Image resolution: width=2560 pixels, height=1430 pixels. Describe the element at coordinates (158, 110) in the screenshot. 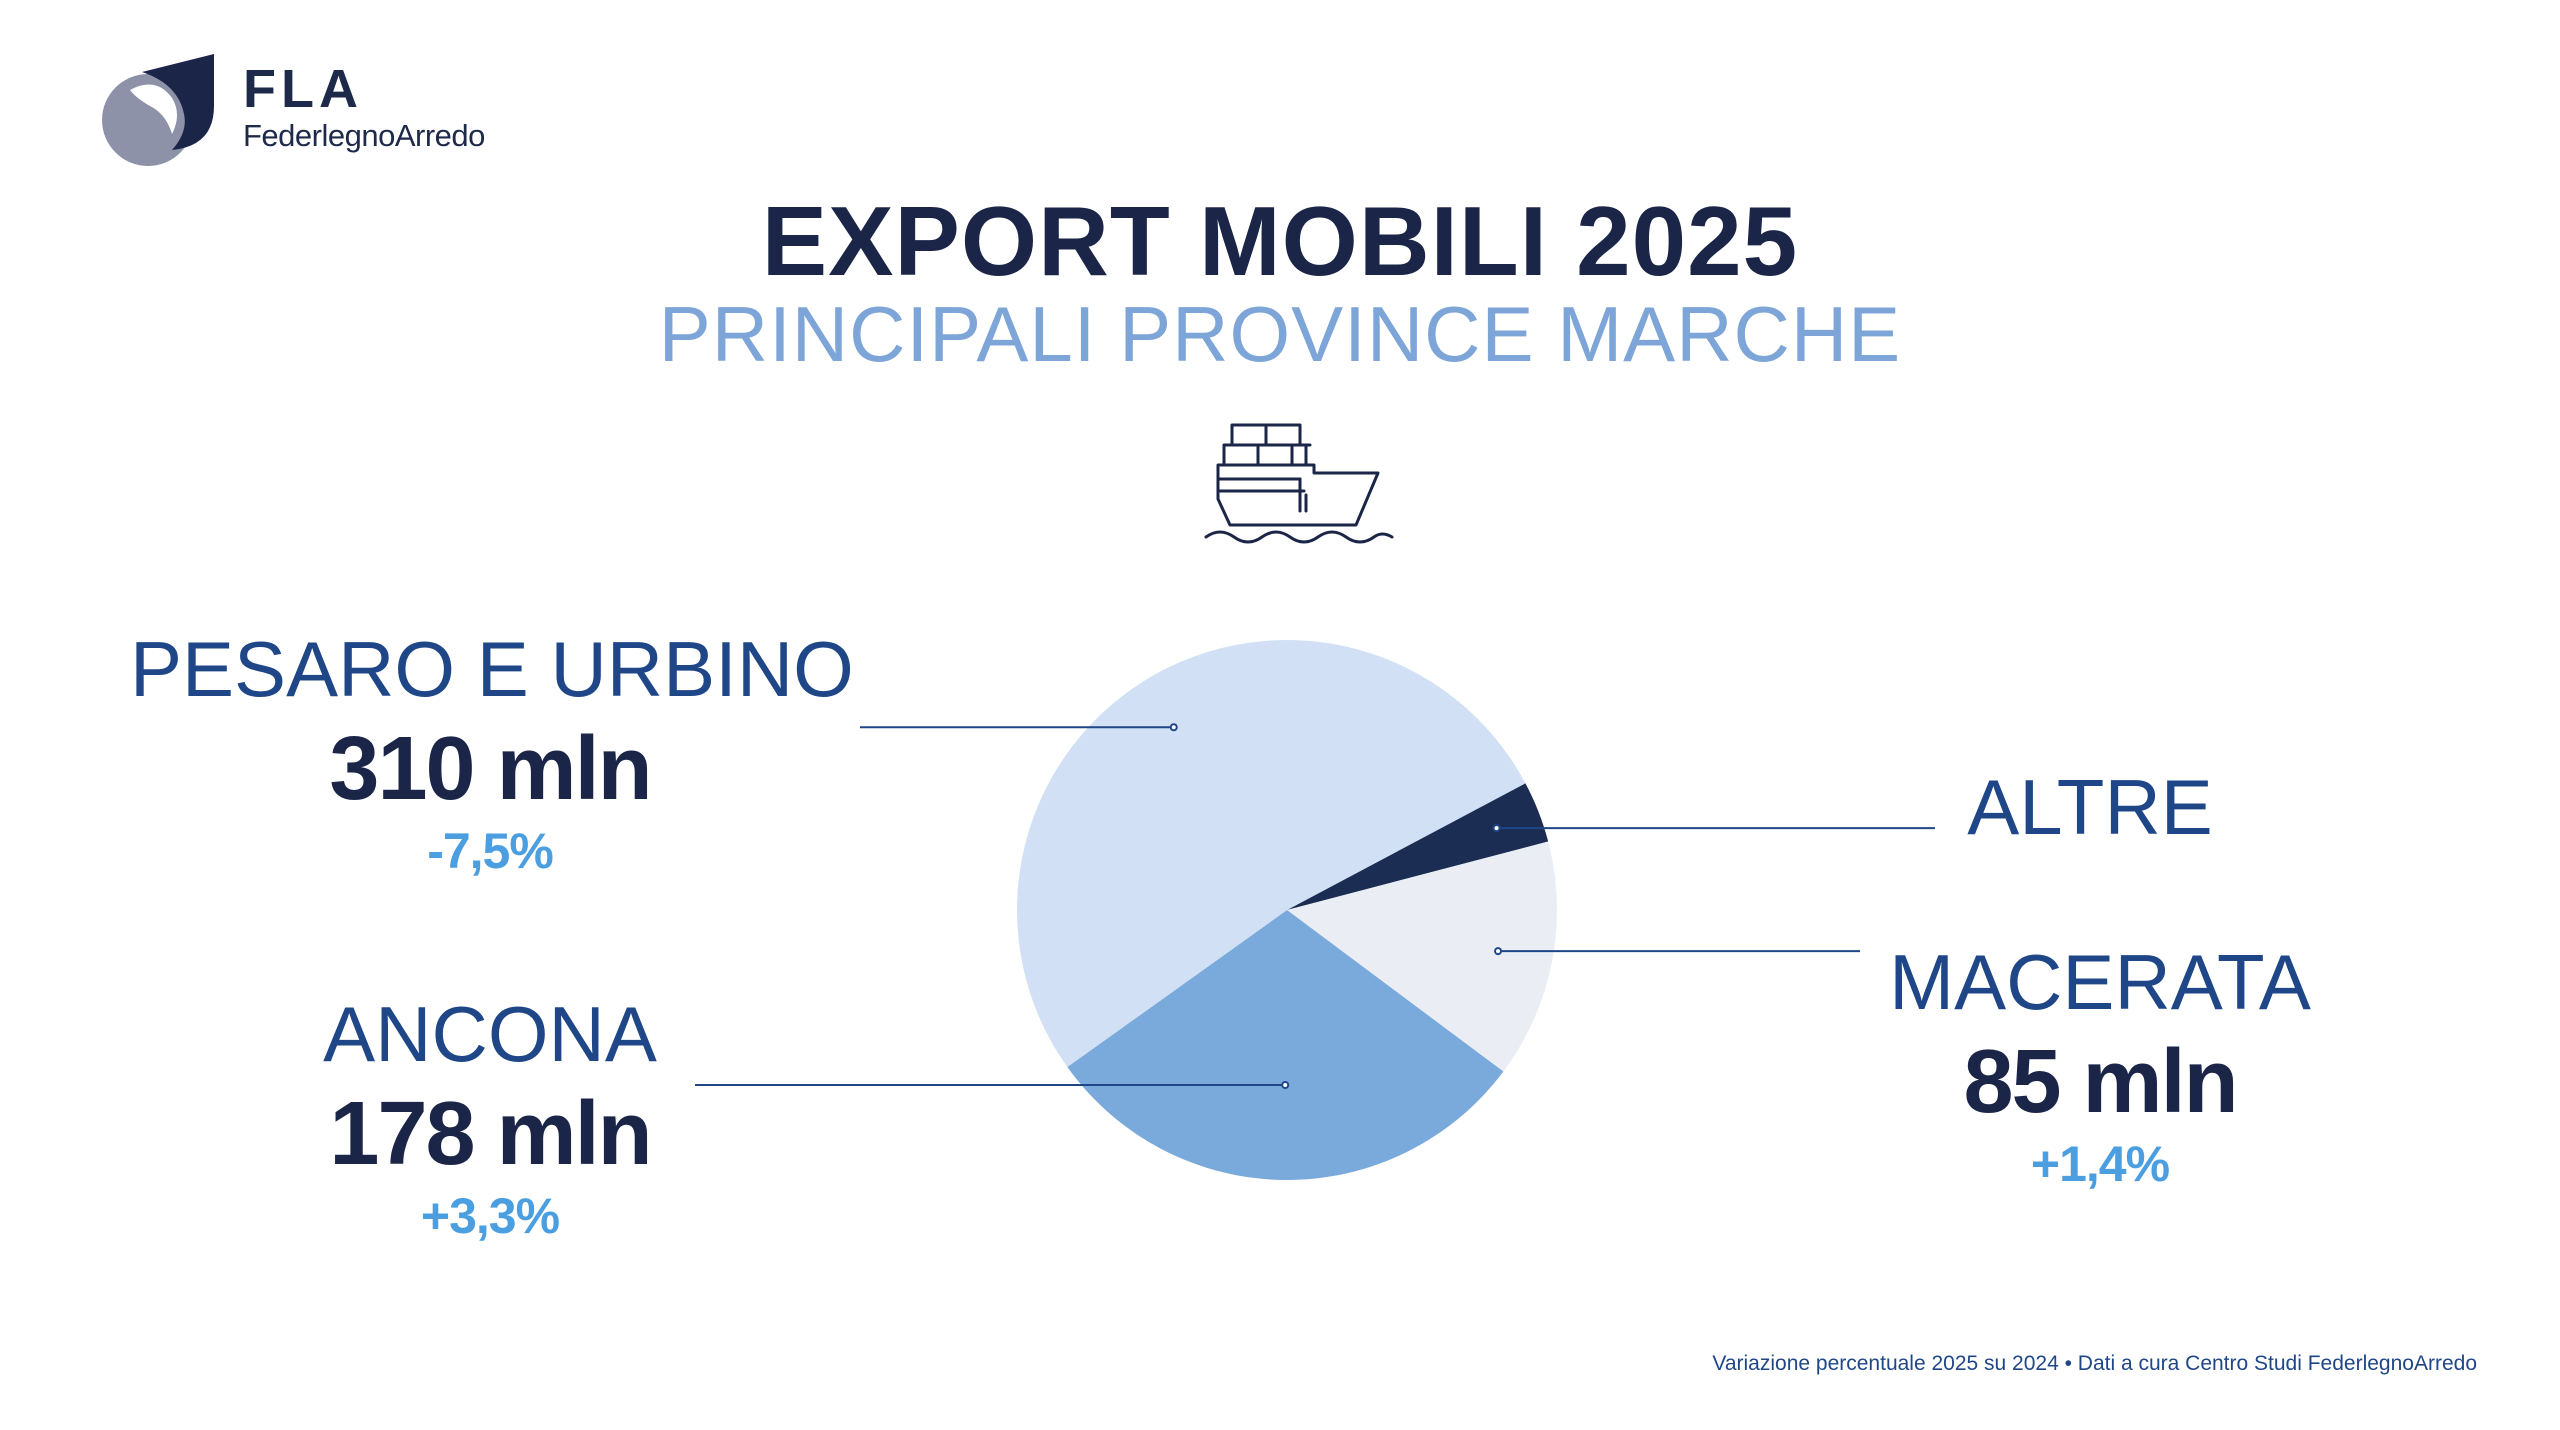

I see `fla-logo-mark-icon` at that location.